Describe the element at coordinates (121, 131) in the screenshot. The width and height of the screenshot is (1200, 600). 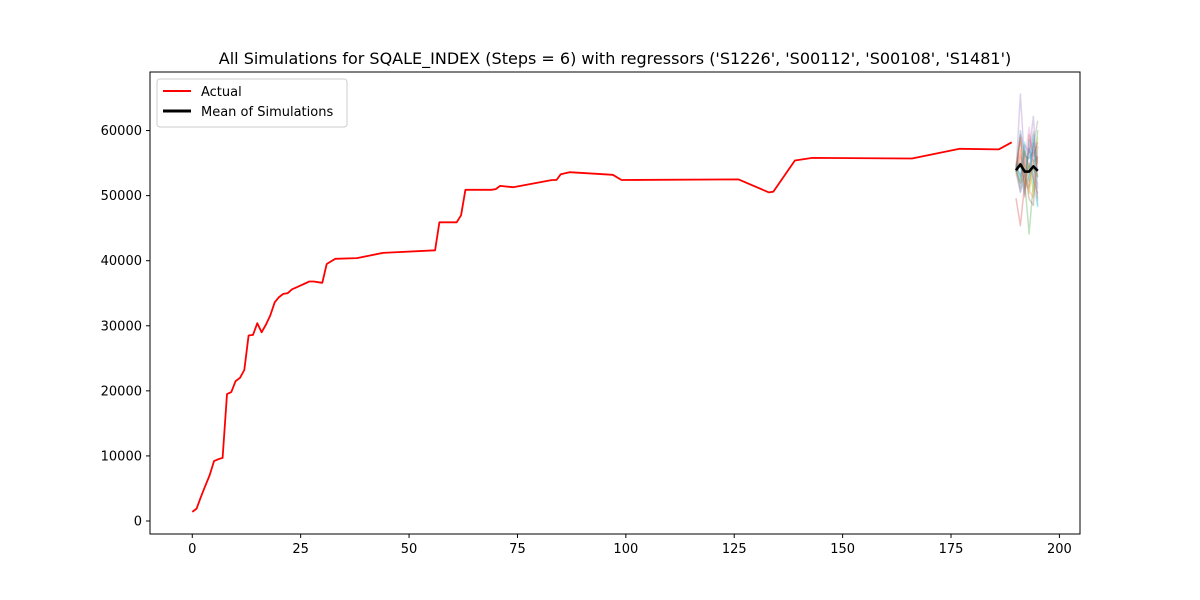
I see `y-tick-label: 60000` at that location.